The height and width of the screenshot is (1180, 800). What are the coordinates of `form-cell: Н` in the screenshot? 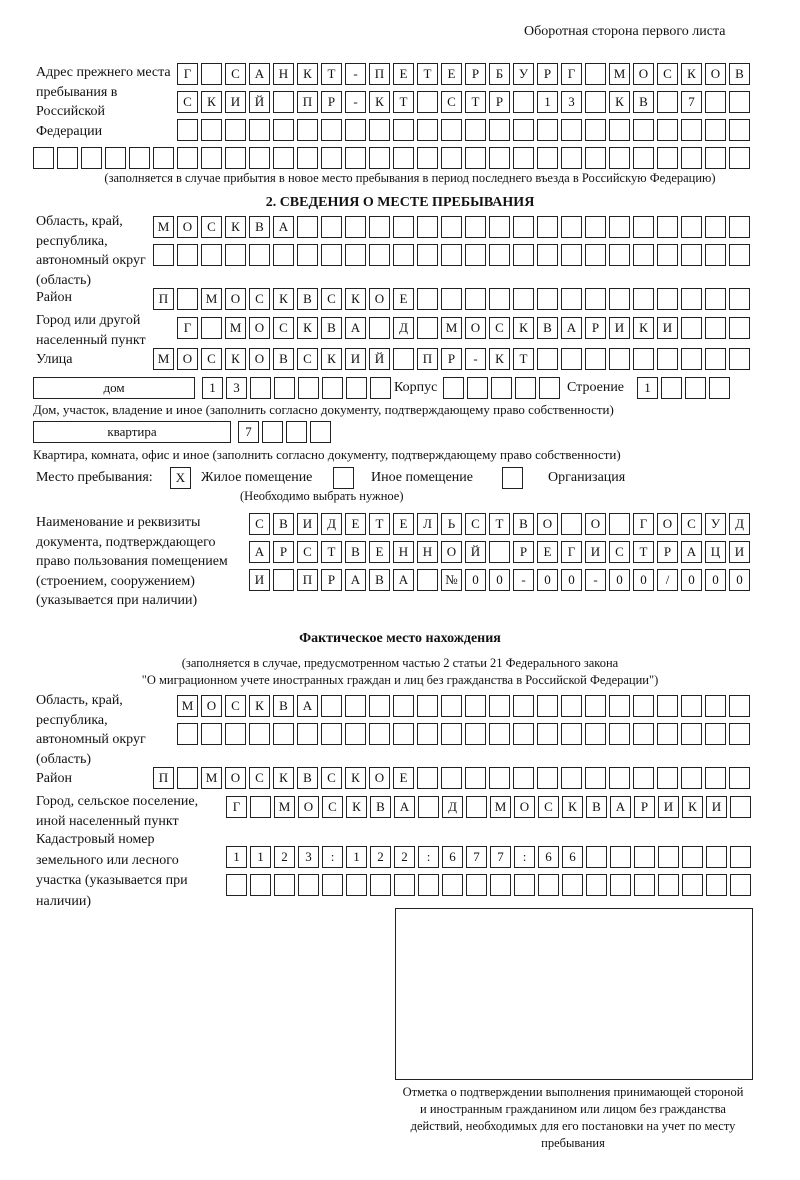 It's located at (283, 74).